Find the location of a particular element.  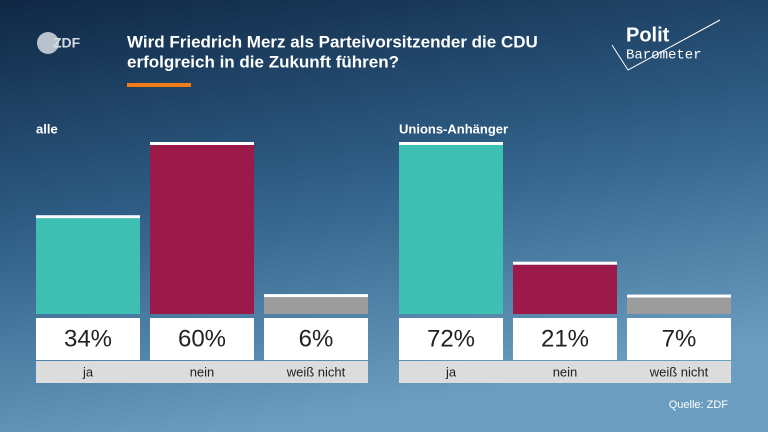

value-label: 60% is located at coordinates (202, 338).